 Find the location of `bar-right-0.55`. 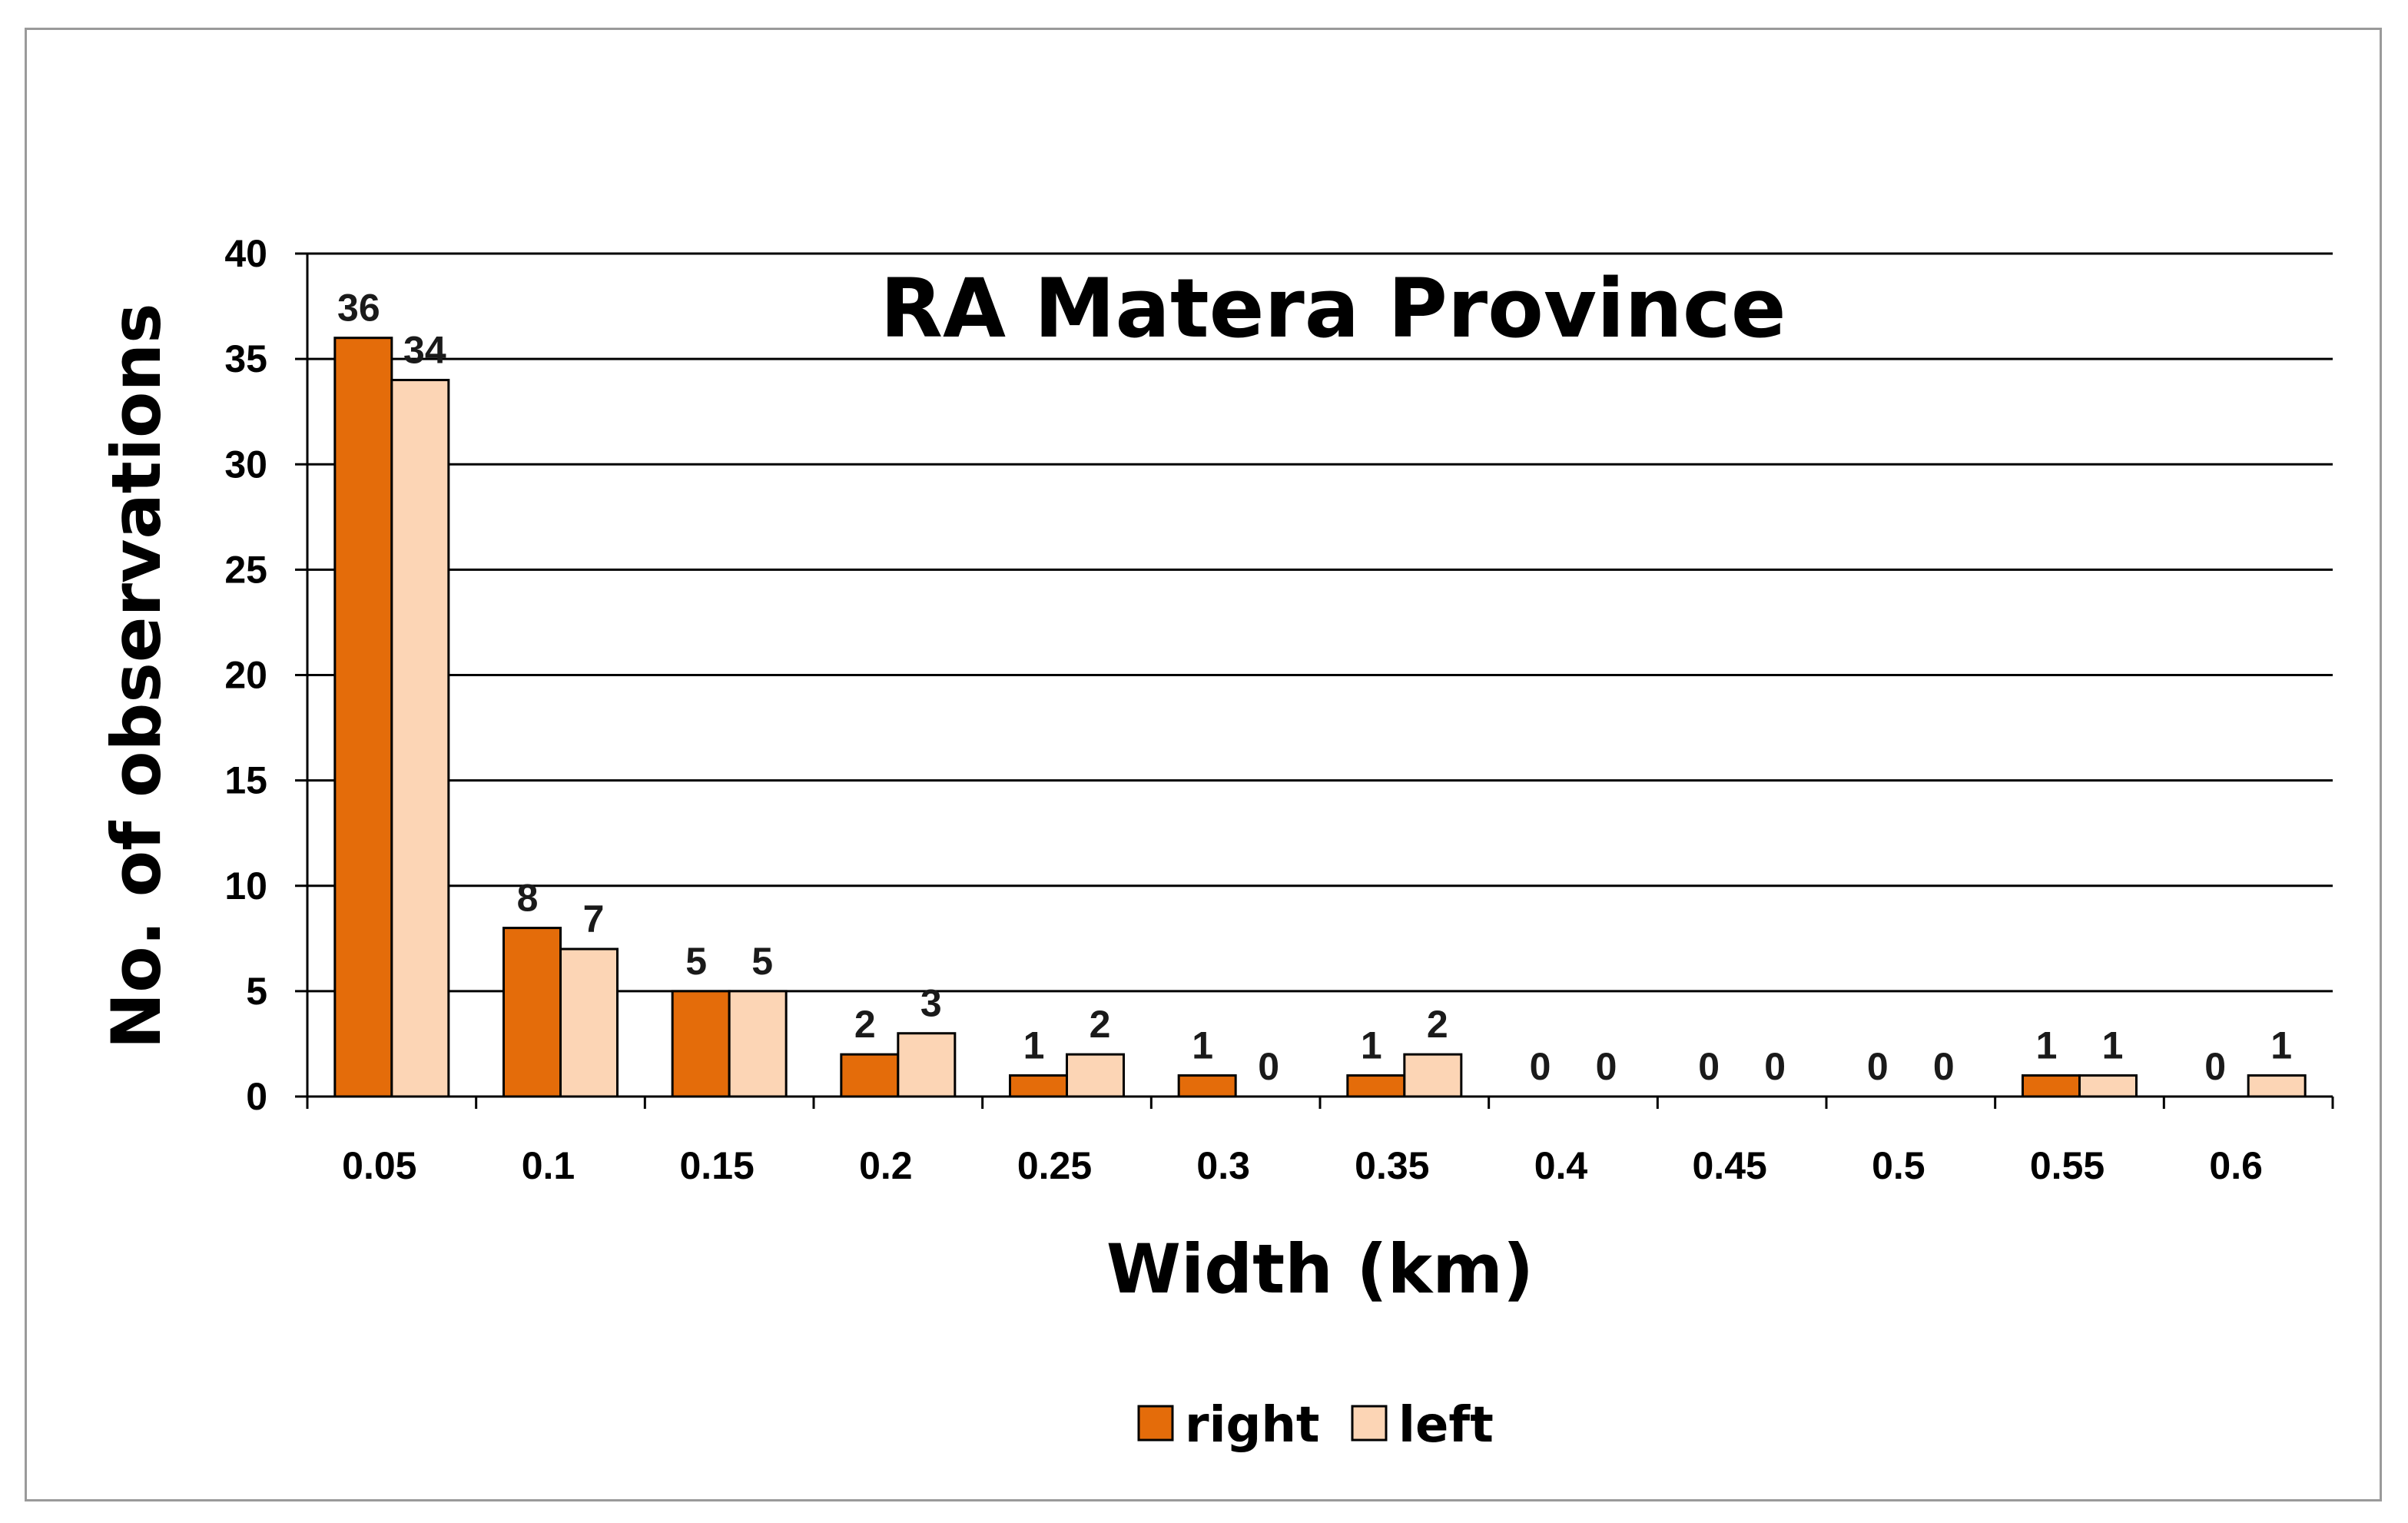

bar-right-0.55 is located at coordinates (2051, 1086).